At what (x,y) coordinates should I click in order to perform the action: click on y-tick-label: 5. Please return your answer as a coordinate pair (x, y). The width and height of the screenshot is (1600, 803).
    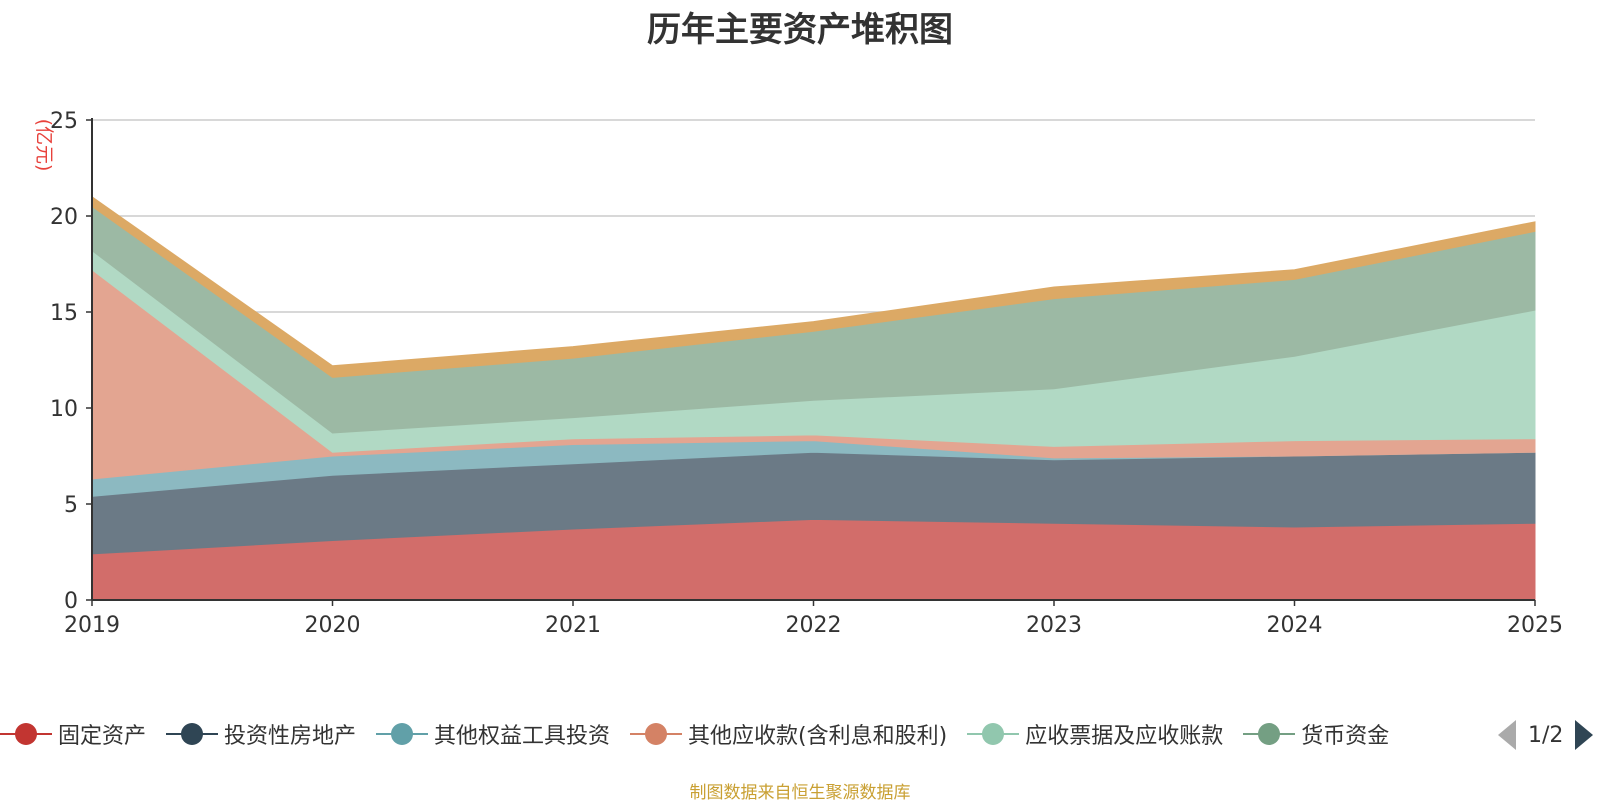
    Looking at the image, I should click on (71, 505).